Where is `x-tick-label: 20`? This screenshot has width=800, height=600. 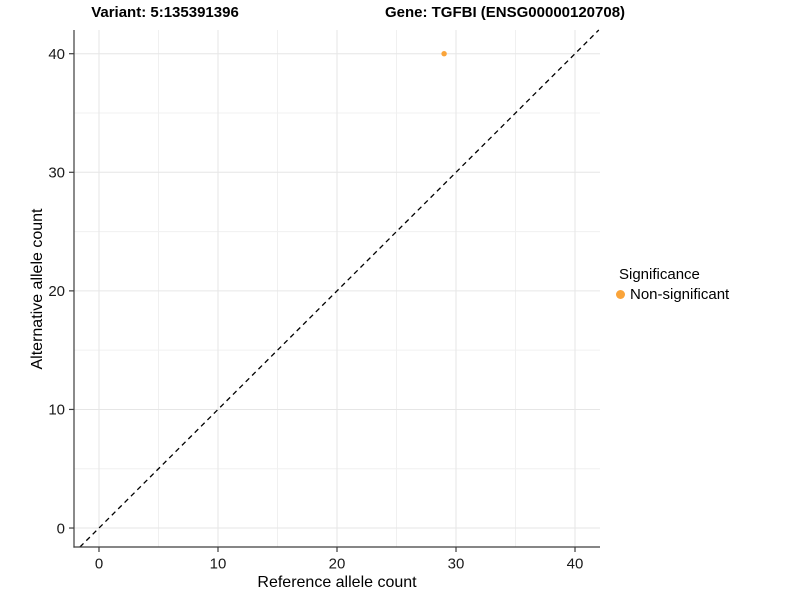 x-tick-label: 20 is located at coordinates (337, 563).